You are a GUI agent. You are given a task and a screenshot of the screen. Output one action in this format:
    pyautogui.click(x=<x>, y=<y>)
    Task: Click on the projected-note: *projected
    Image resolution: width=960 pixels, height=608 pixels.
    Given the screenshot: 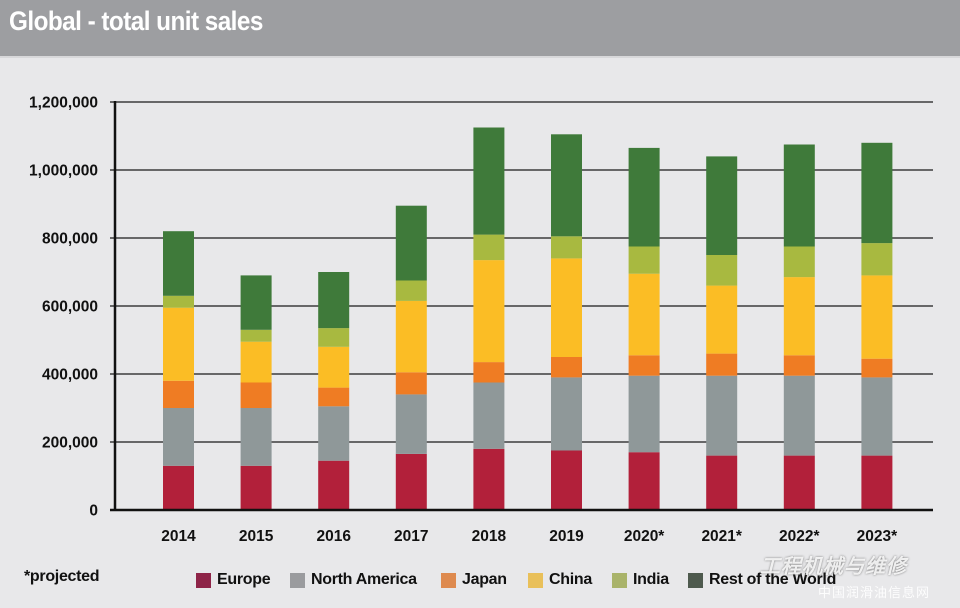 What is the action you would take?
    pyautogui.click(x=62, y=576)
    